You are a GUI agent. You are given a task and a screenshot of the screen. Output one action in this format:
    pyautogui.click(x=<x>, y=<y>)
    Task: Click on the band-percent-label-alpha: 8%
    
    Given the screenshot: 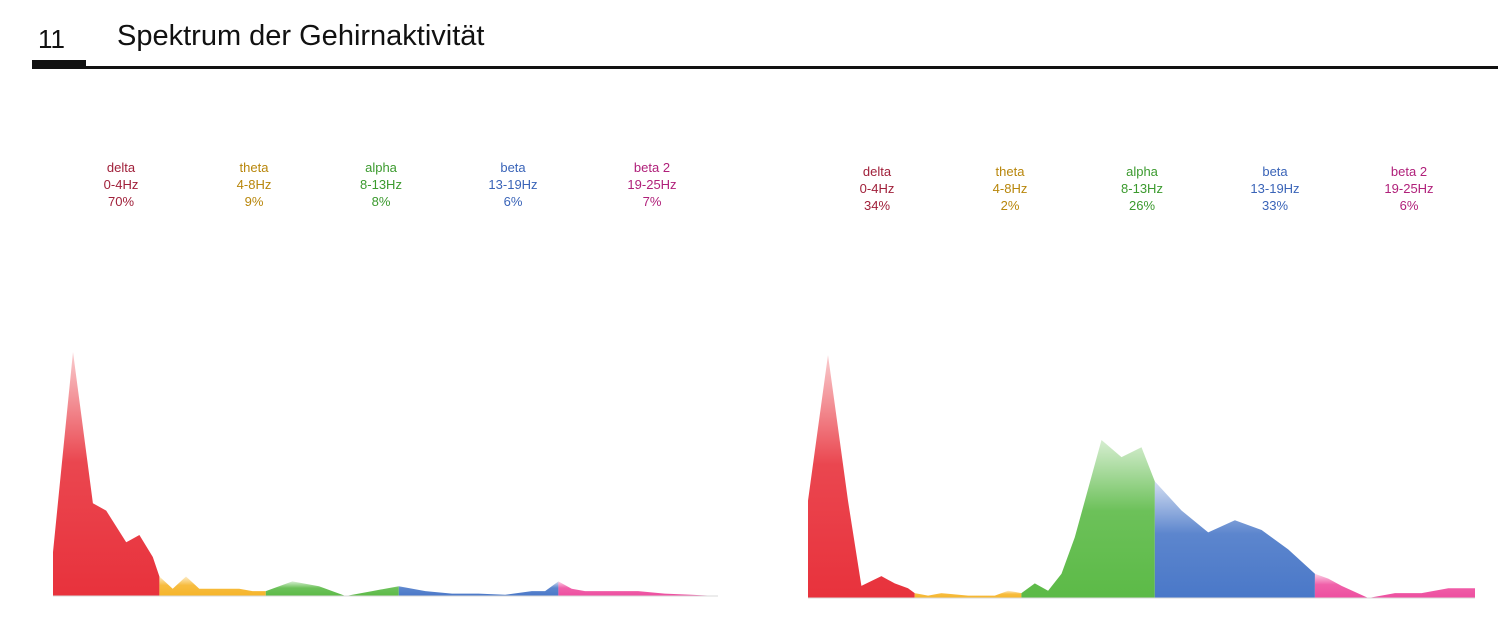 What is the action you would take?
    pyautogui.click(x=381, y=201)
    